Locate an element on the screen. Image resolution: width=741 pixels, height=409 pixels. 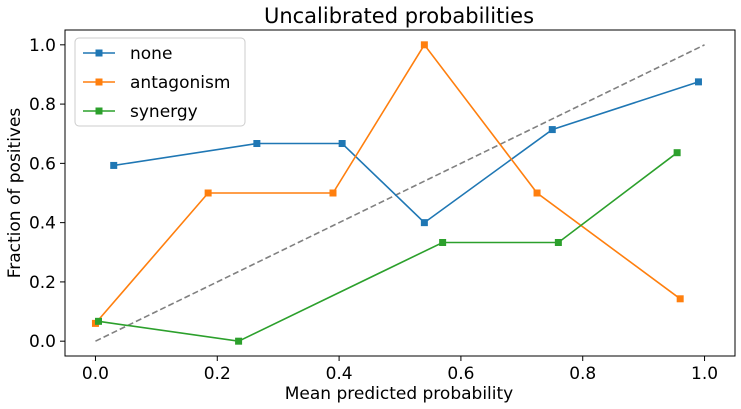
legend-marker-antagonism is located at coordinates (99, 82).